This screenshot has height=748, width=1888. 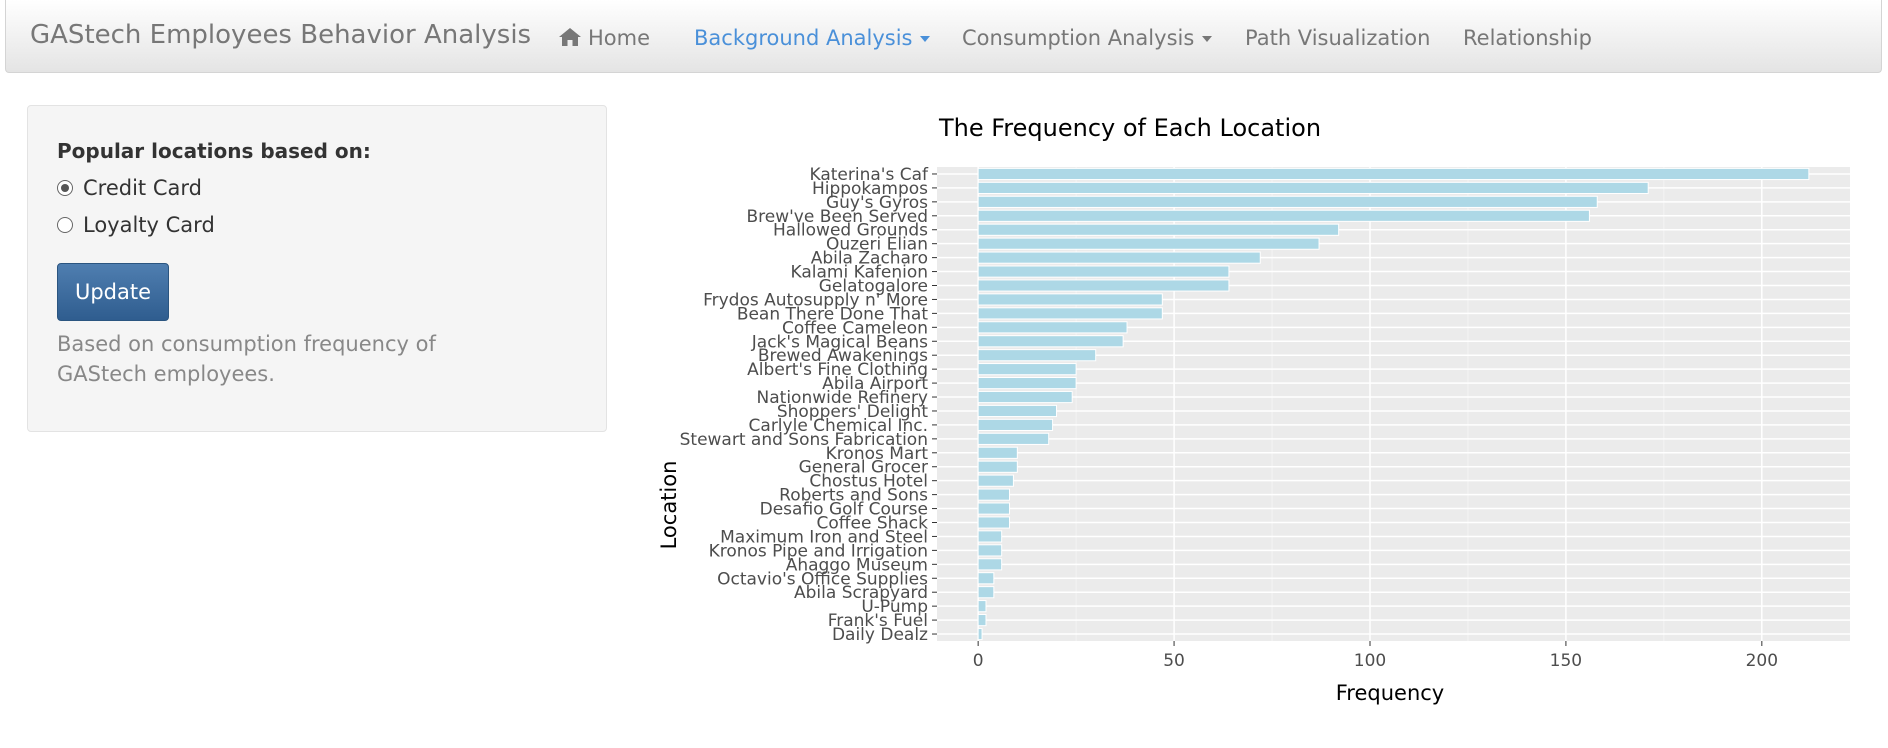 I want to click on y-tick-label: Brew've Been Served, so click(x=837, y=217).